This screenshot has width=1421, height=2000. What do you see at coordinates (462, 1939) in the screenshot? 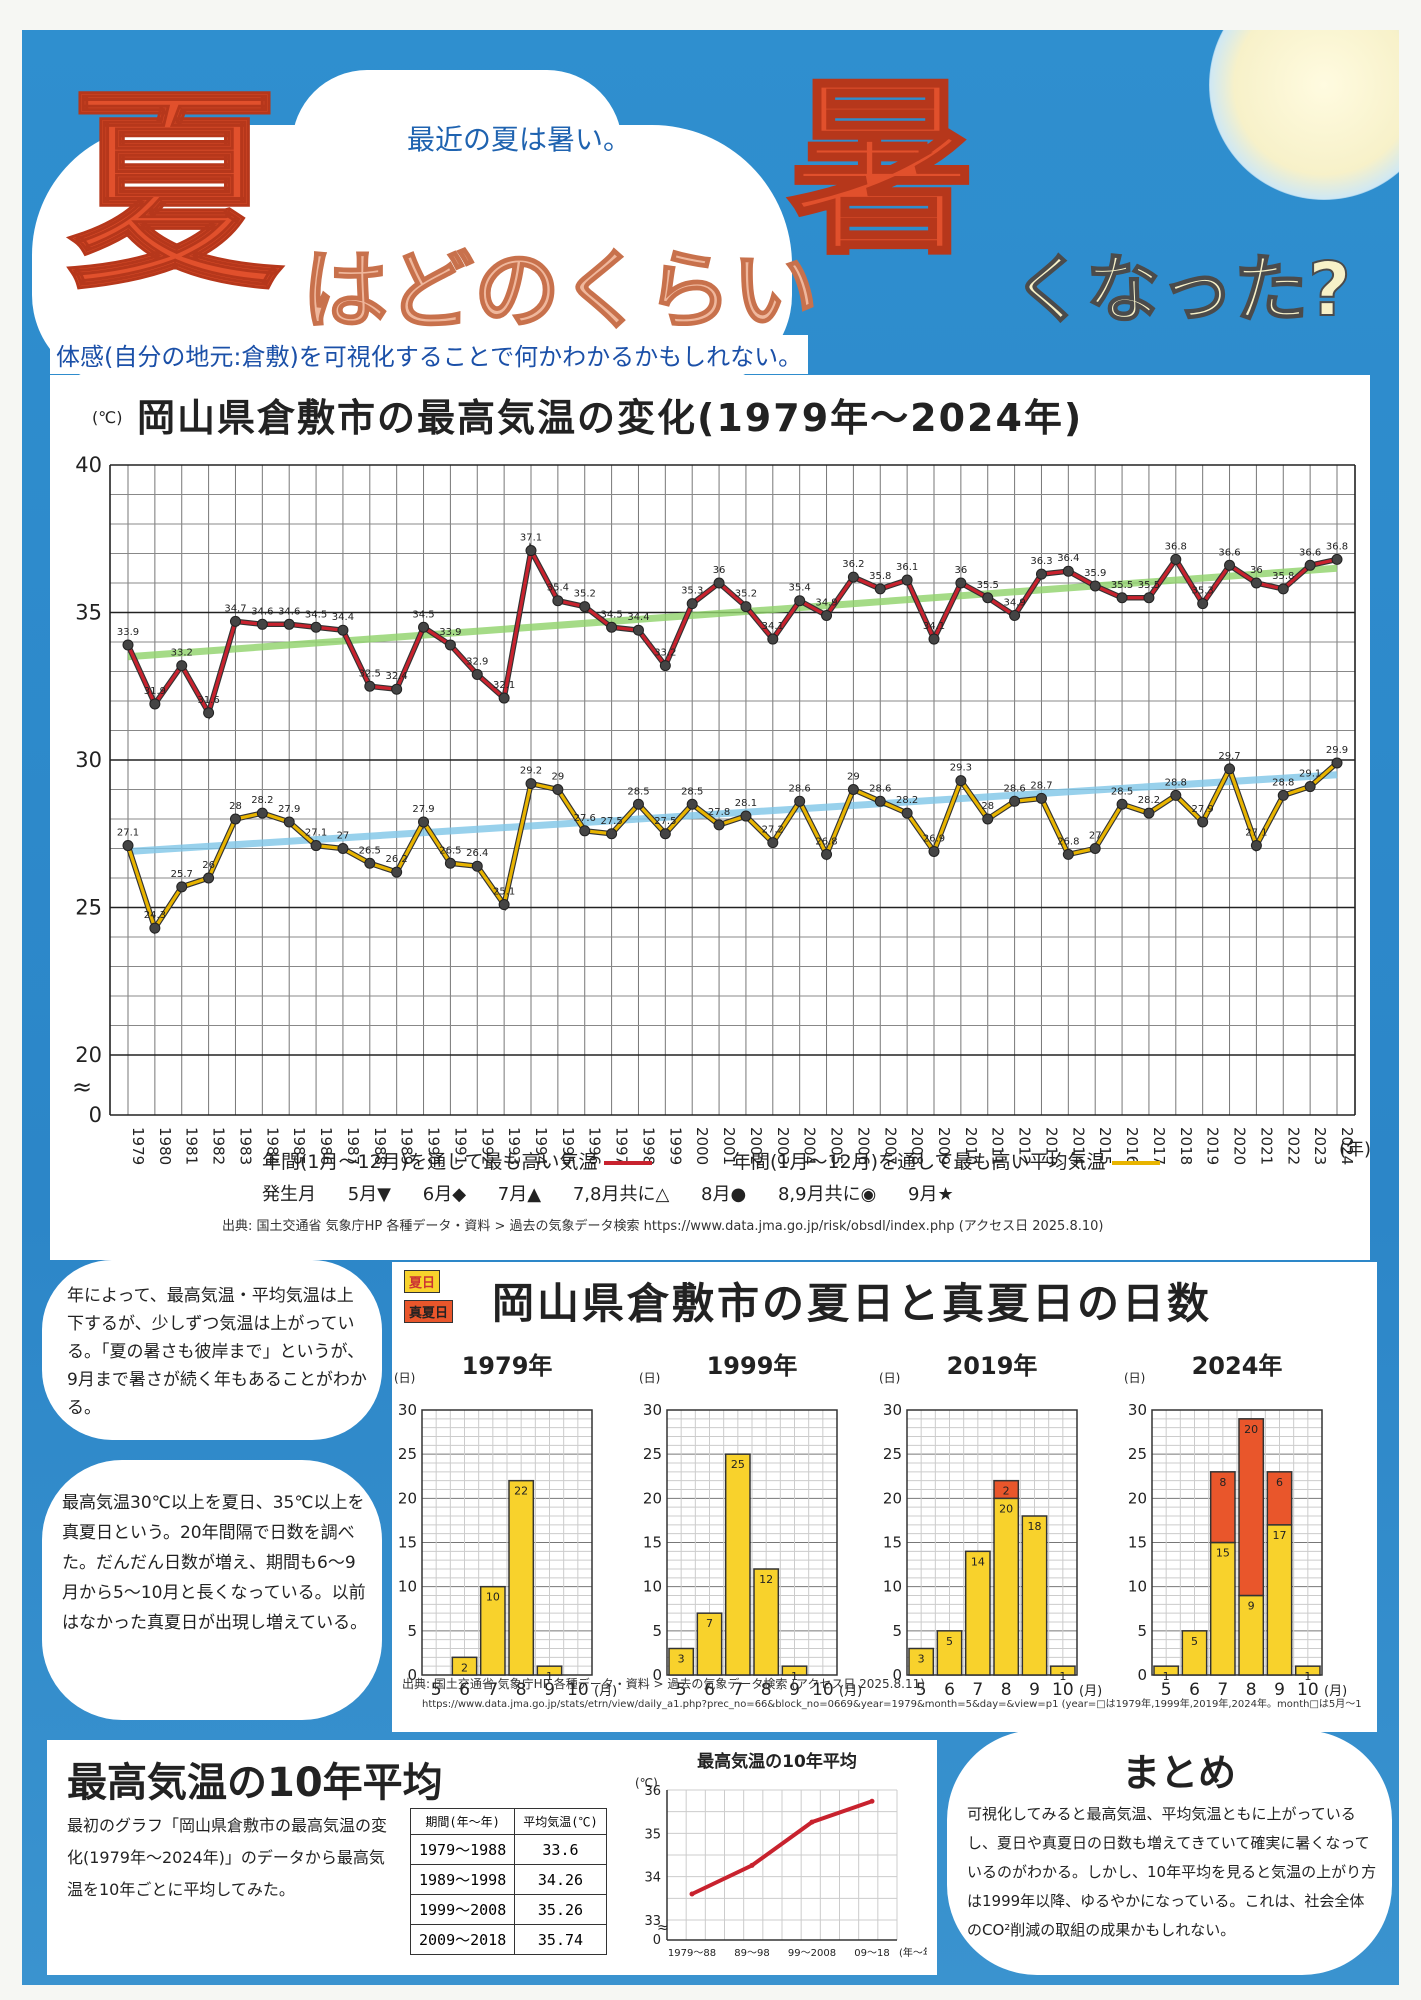
I see `avg-table-cell: 2009〜2018` at bounding box center [462, 1939].